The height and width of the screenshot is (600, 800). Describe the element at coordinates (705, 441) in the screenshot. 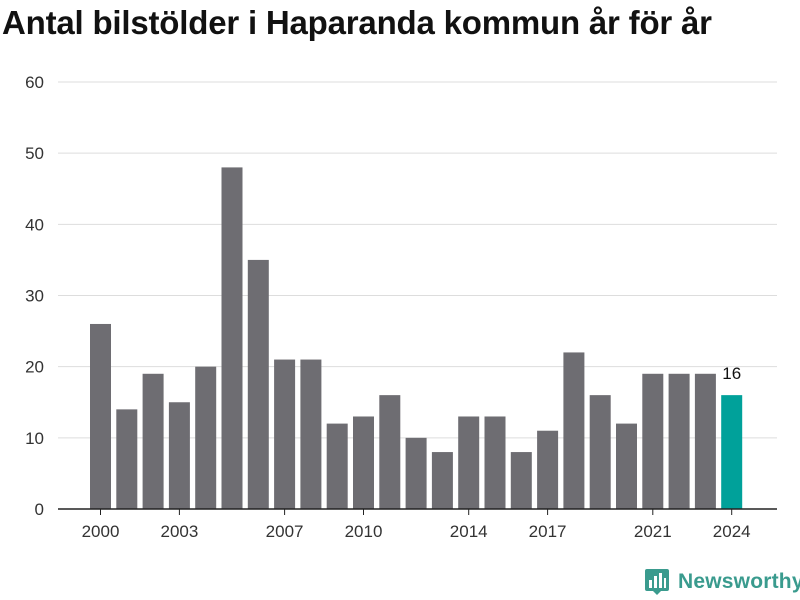

I see `bar-2023` at that location.